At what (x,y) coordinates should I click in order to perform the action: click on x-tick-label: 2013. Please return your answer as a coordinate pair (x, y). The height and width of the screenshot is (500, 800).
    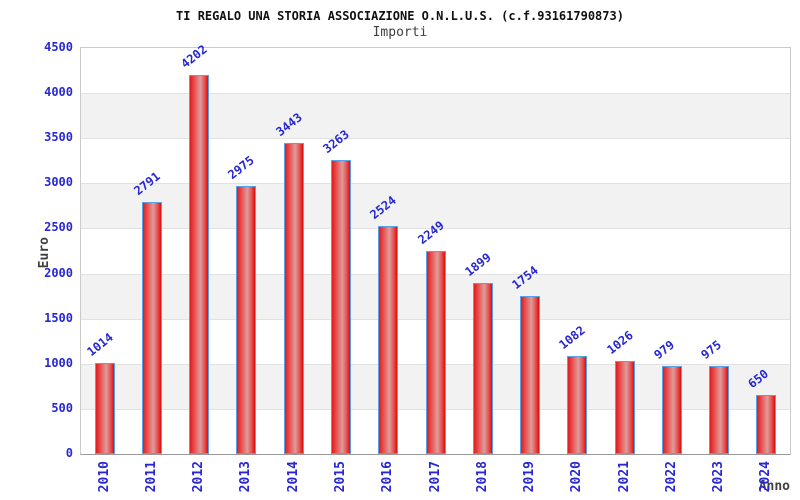
    Looking at the image, I should click on (246, 477).